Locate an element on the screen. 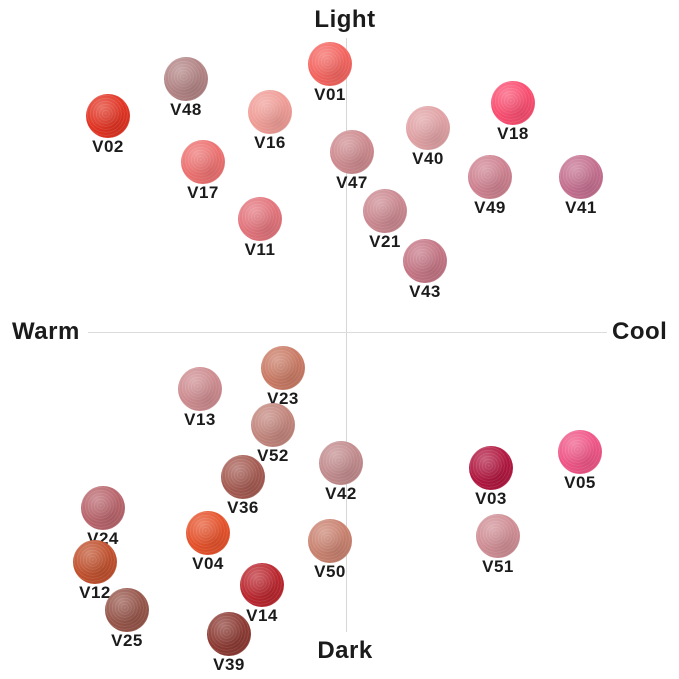 The height and width of the screenshot is (679, 679). shade-swatch-v25 is located at coordinates (127, 610).